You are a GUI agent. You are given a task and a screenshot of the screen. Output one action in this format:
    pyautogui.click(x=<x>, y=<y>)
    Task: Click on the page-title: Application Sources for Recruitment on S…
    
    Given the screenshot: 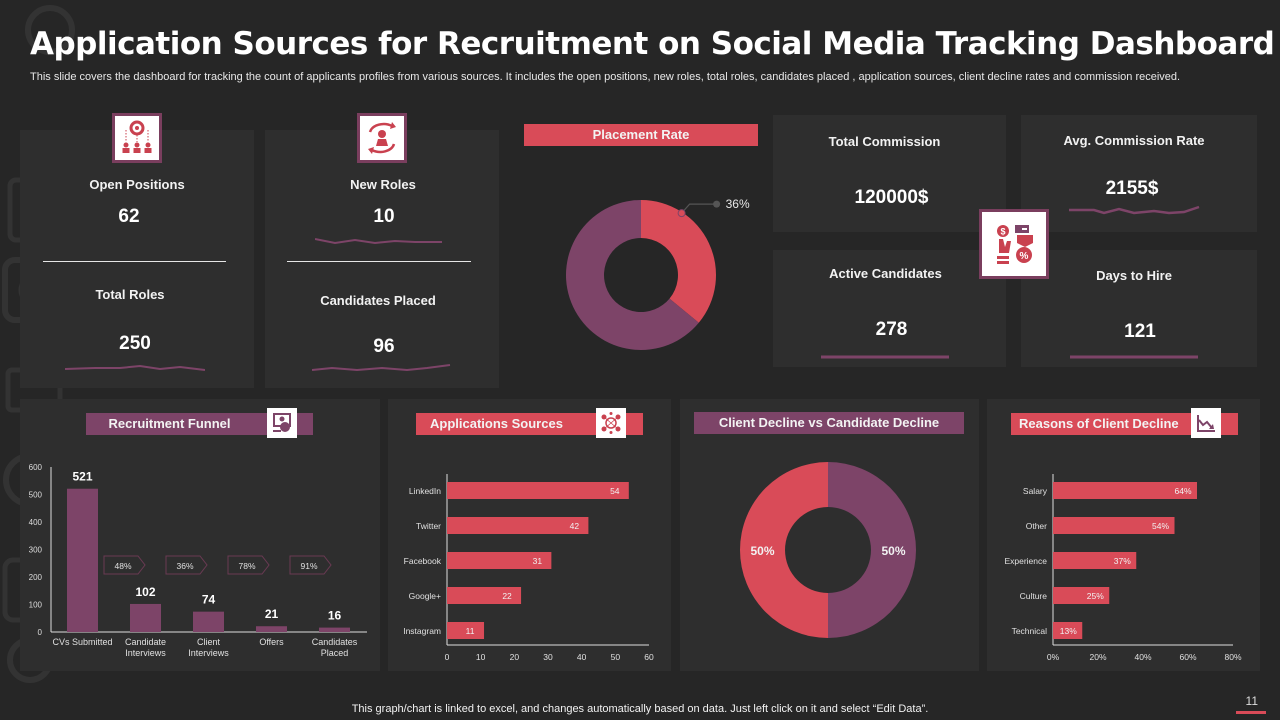 What is the action you would take?
    pyautogui.click(x=652, y=44)
    